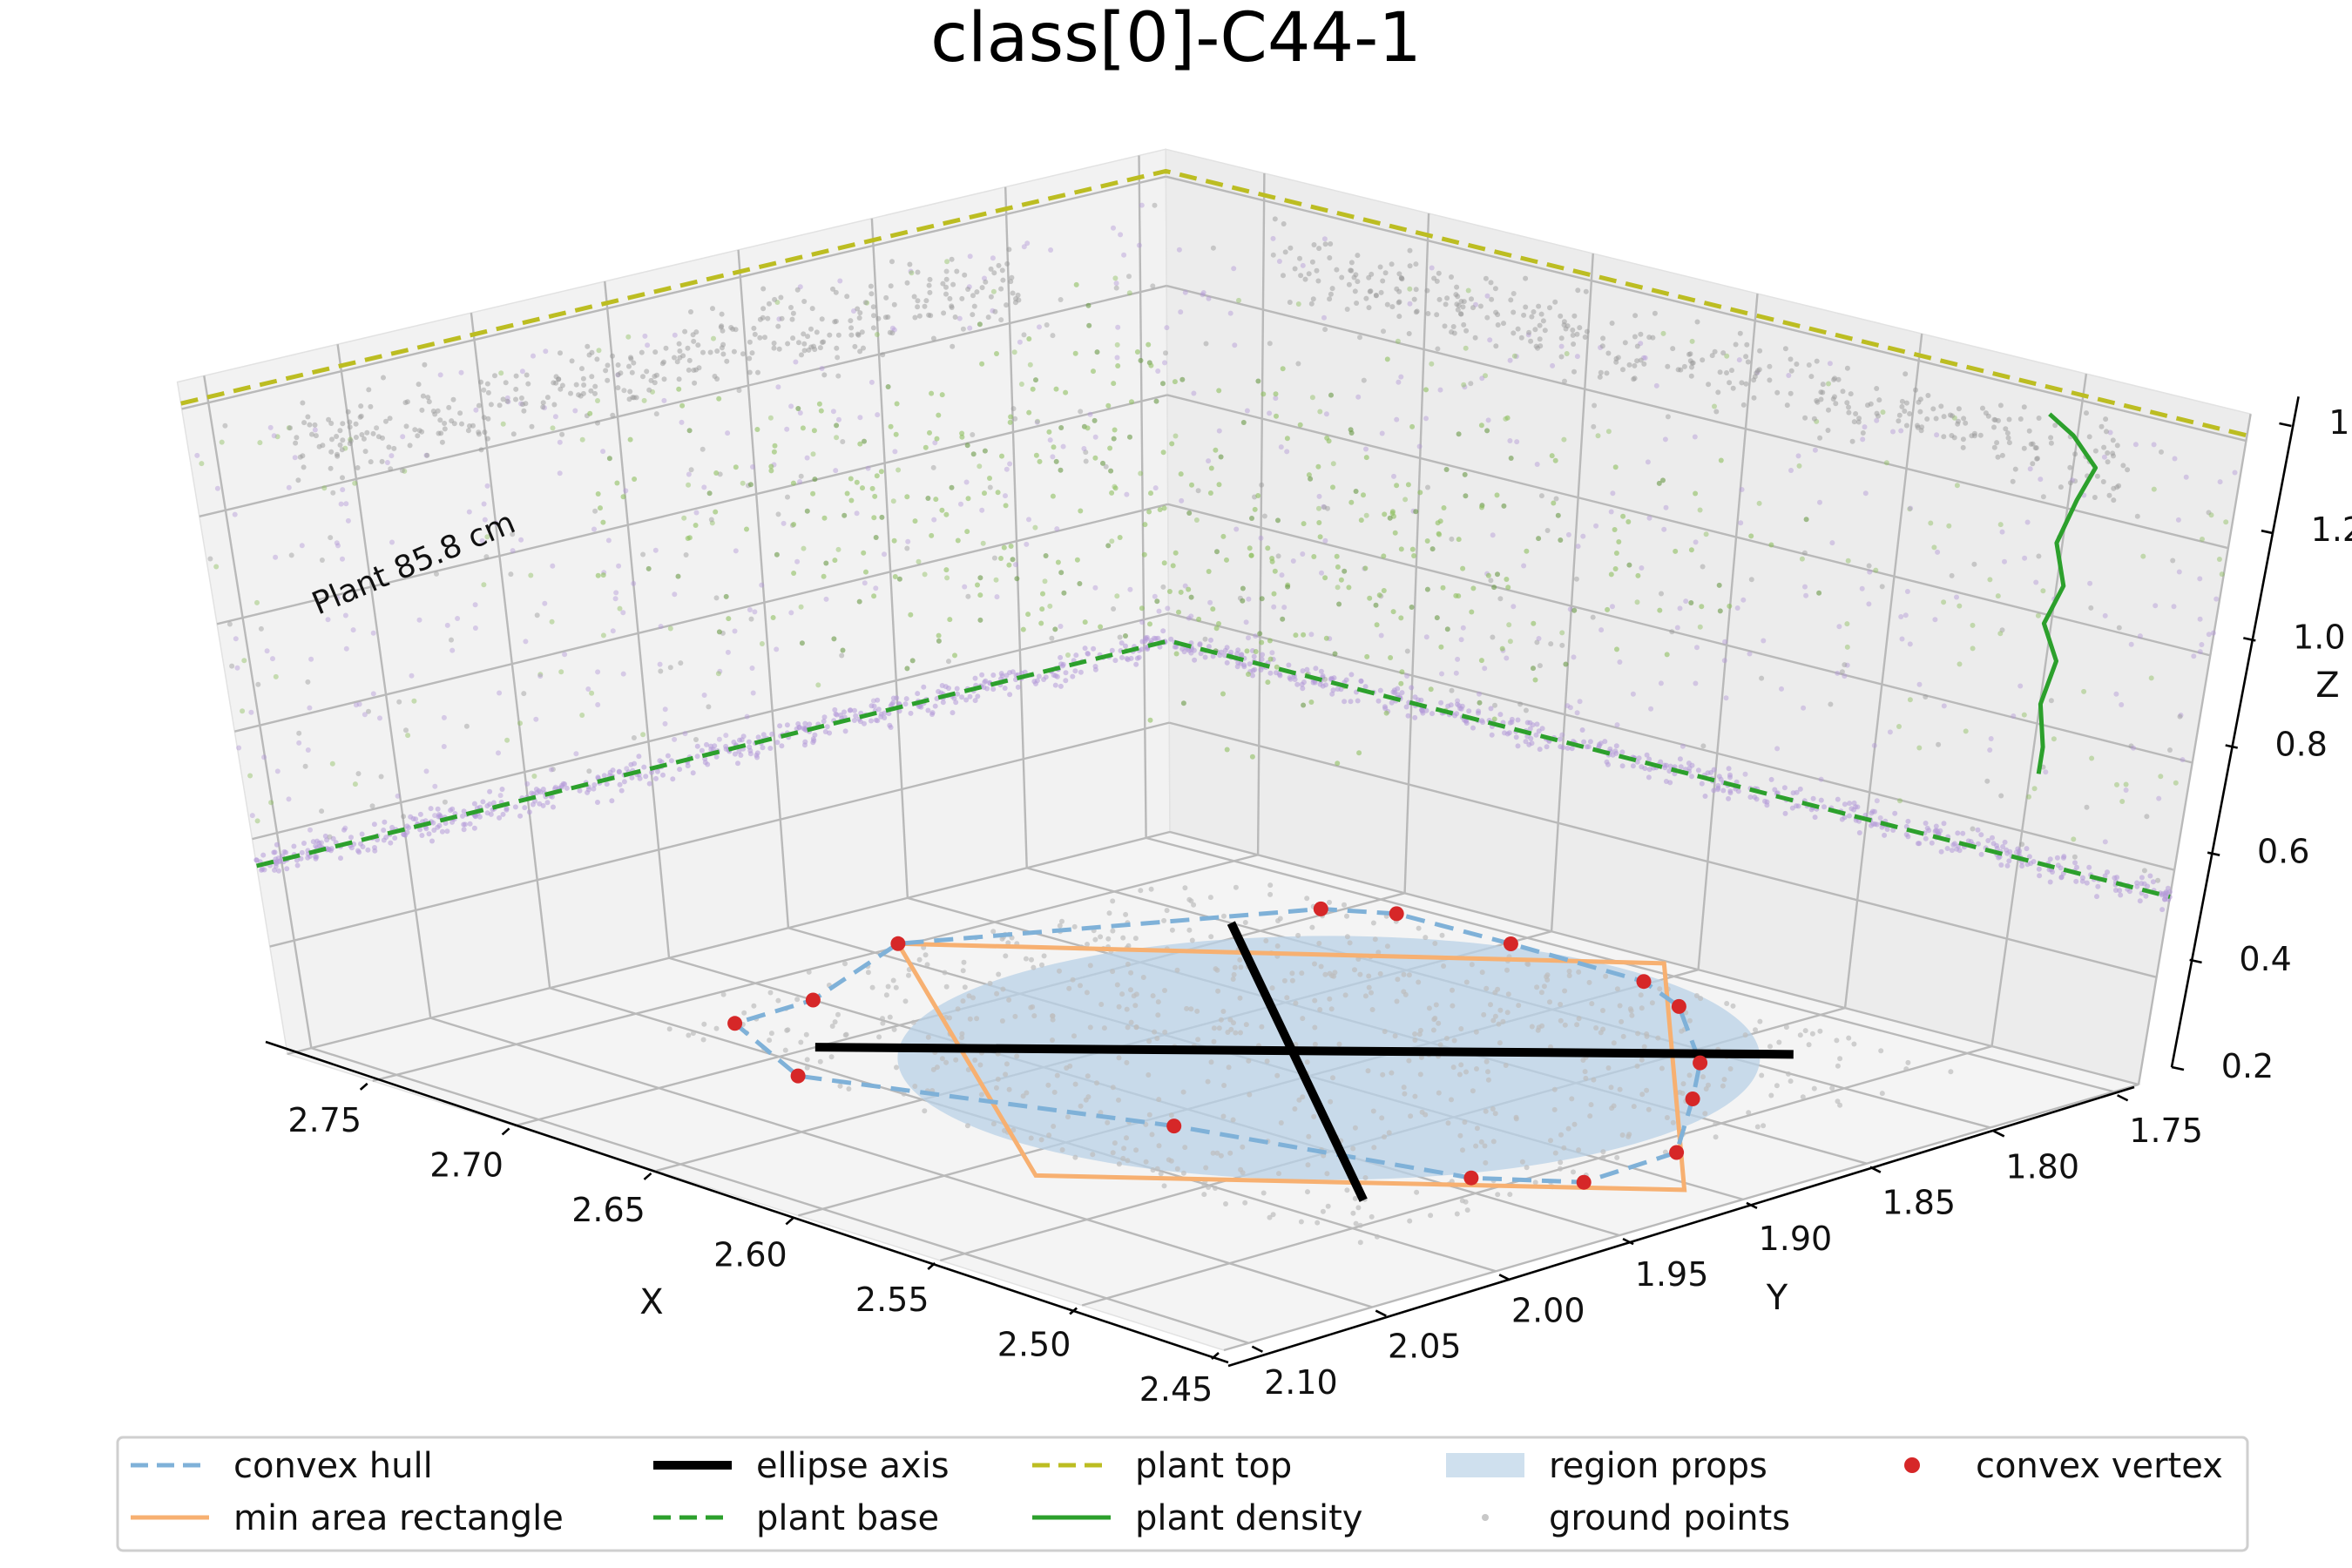  Describe the element at coordinates (2265, 959) in the screenshot. I see `z-tick-label: 0.4` at that location.